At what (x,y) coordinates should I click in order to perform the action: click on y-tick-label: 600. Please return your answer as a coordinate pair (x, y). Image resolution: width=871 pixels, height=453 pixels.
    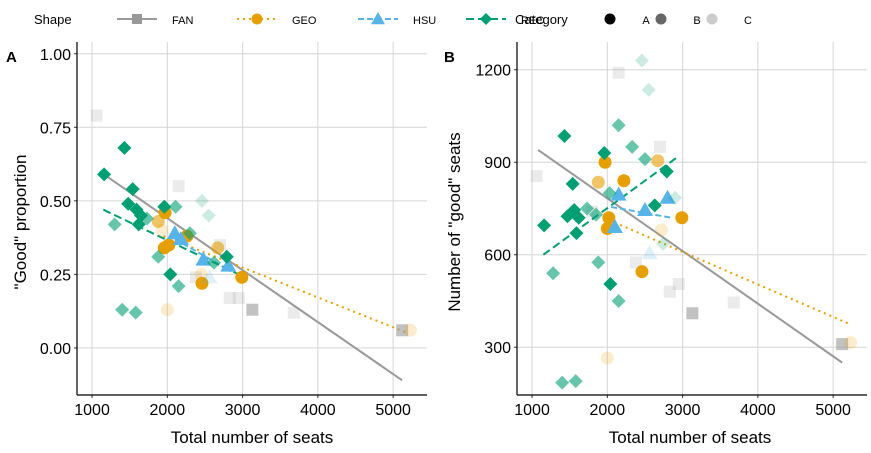
    Looking at the image, I should click on (497, 256).